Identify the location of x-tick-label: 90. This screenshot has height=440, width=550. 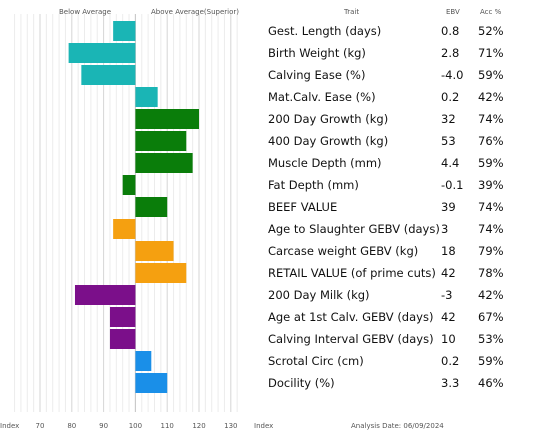
(103, 426).